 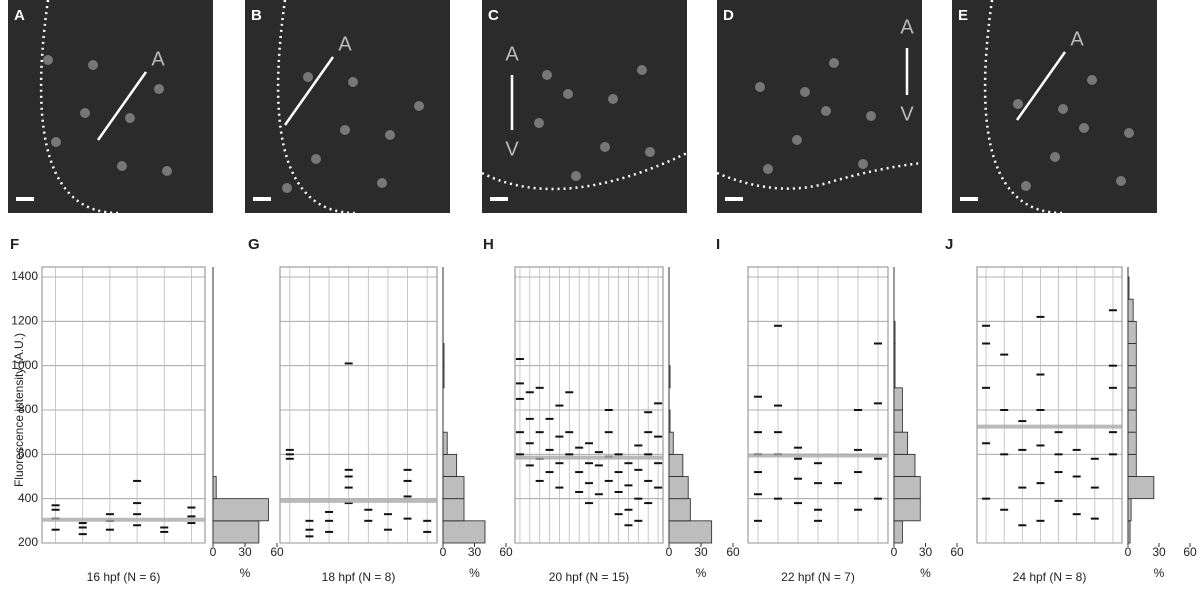 I want to click on orientation-label: V, so click(x=907, y=114).